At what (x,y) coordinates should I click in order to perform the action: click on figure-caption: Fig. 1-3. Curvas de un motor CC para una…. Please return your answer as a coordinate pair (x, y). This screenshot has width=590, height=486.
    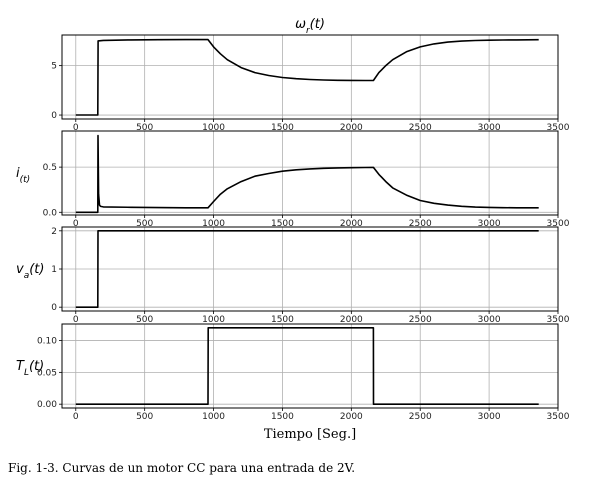
    Looking at the image, I should click on (182, 468).